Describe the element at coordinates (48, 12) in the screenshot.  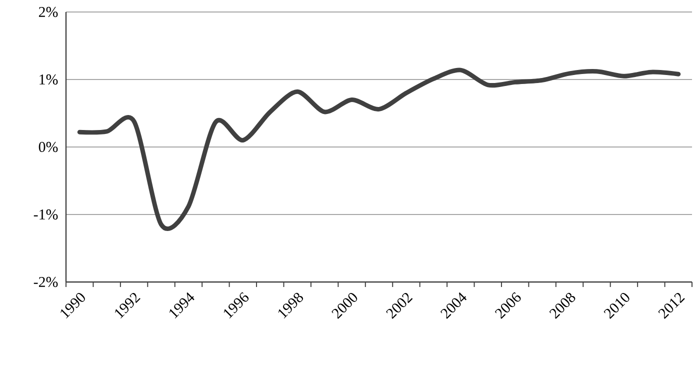
I see `y-tick-label: 2%` at that location.